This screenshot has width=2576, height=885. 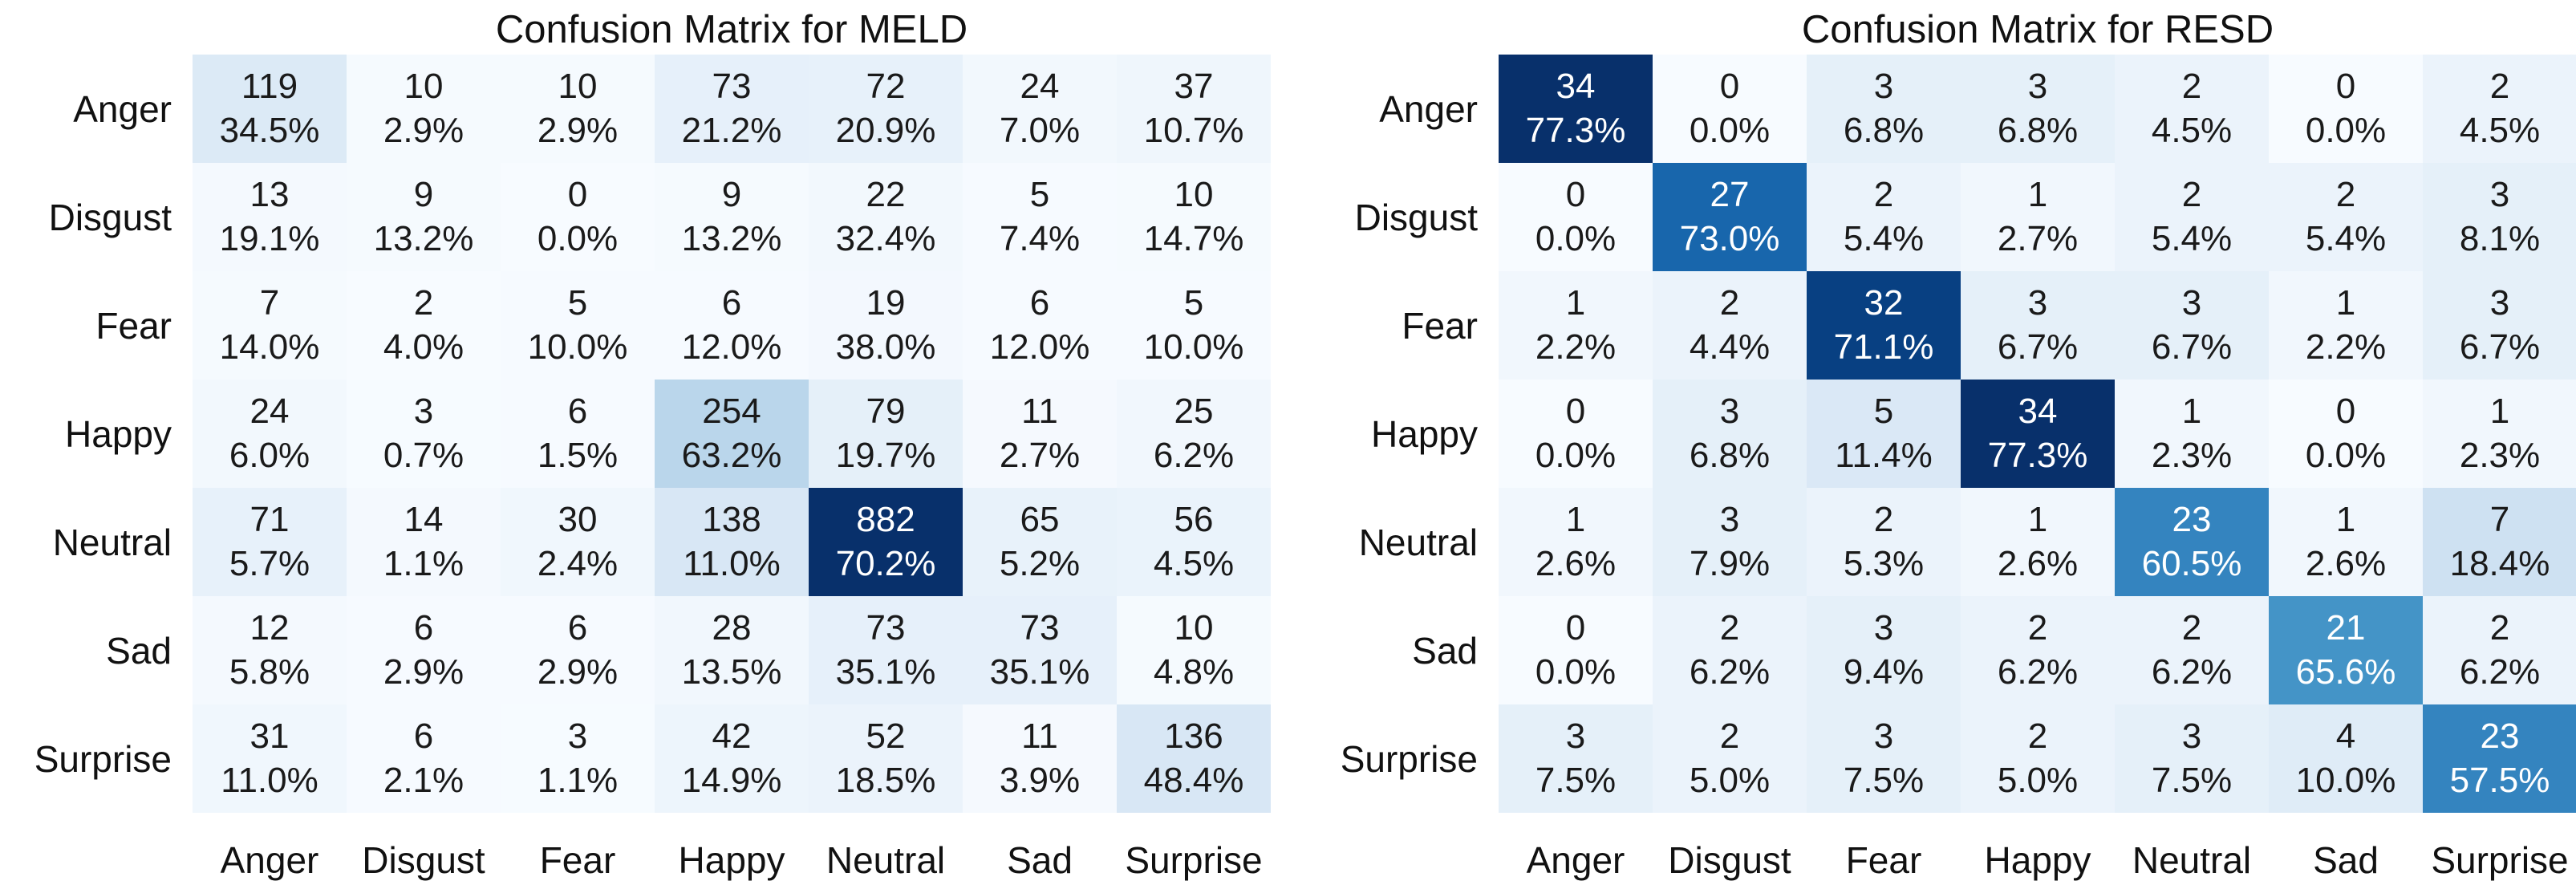 What do you see at coordinates (885, 130) in the screenshot?
I see `cell-percent: 20.9%` at bounding box center [885, 130].